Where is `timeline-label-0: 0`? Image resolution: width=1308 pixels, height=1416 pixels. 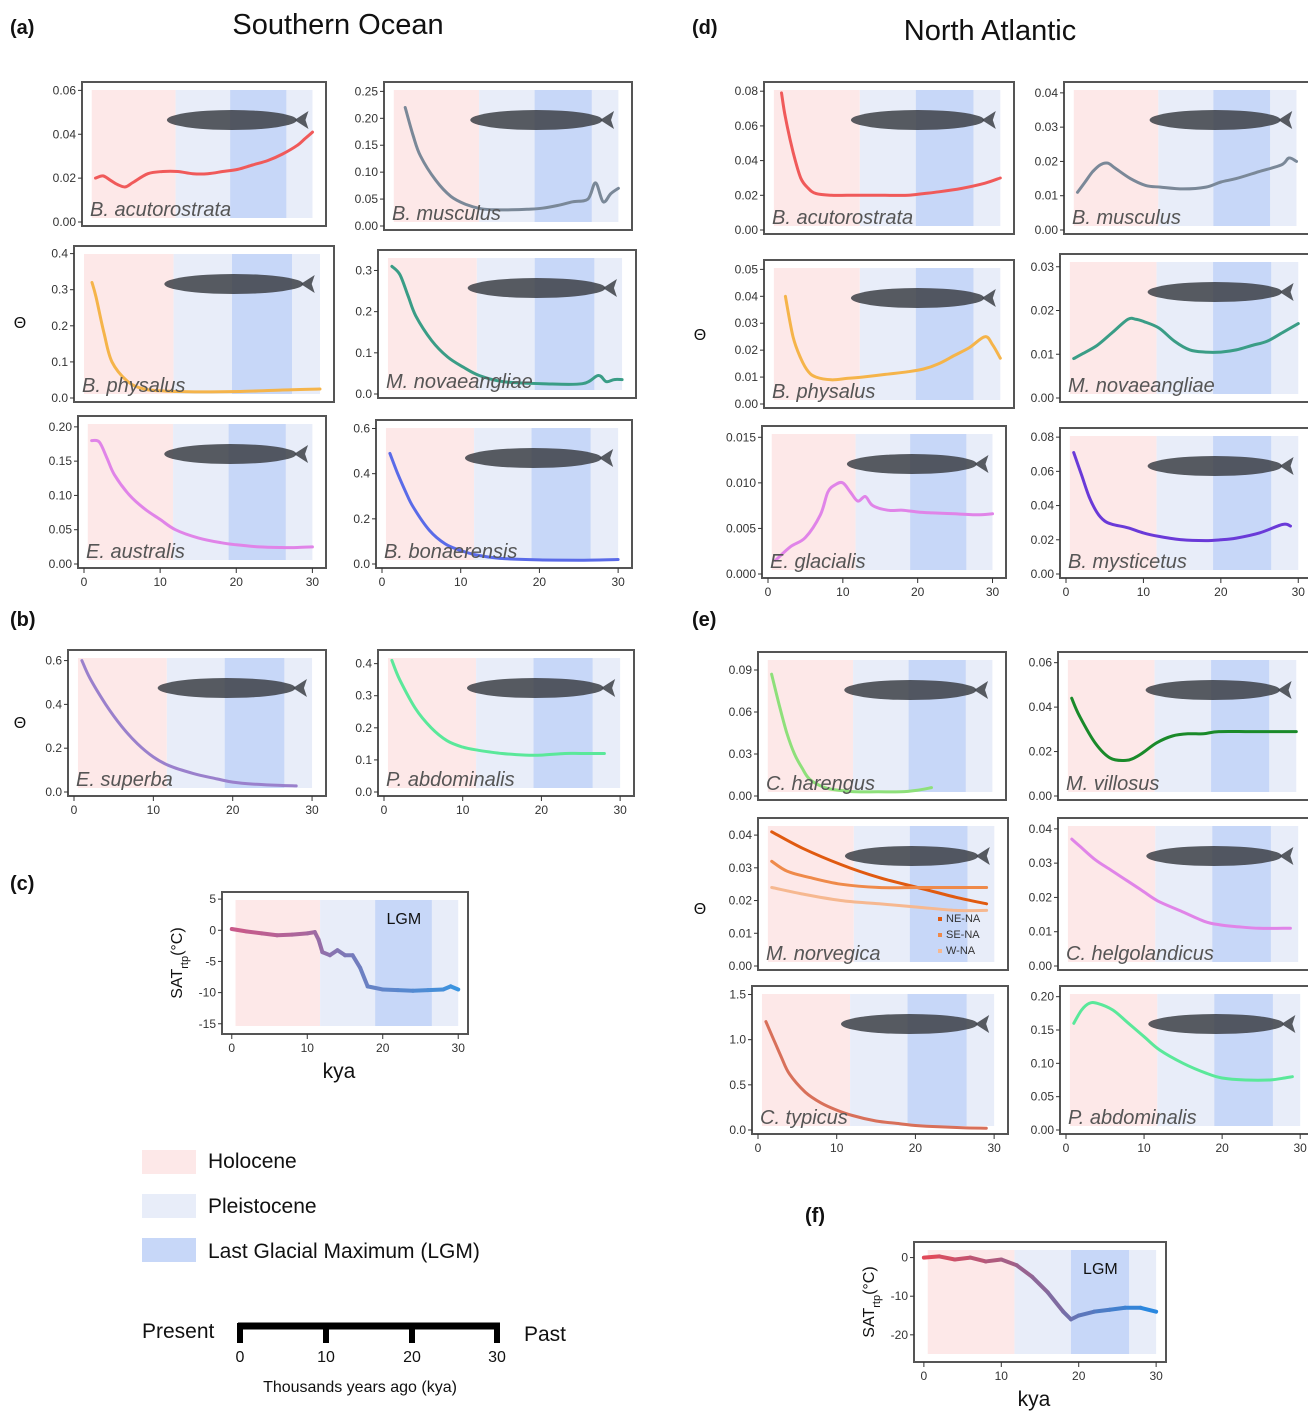 timeline-label-0: 0 is located at coordinates (240, 1357).